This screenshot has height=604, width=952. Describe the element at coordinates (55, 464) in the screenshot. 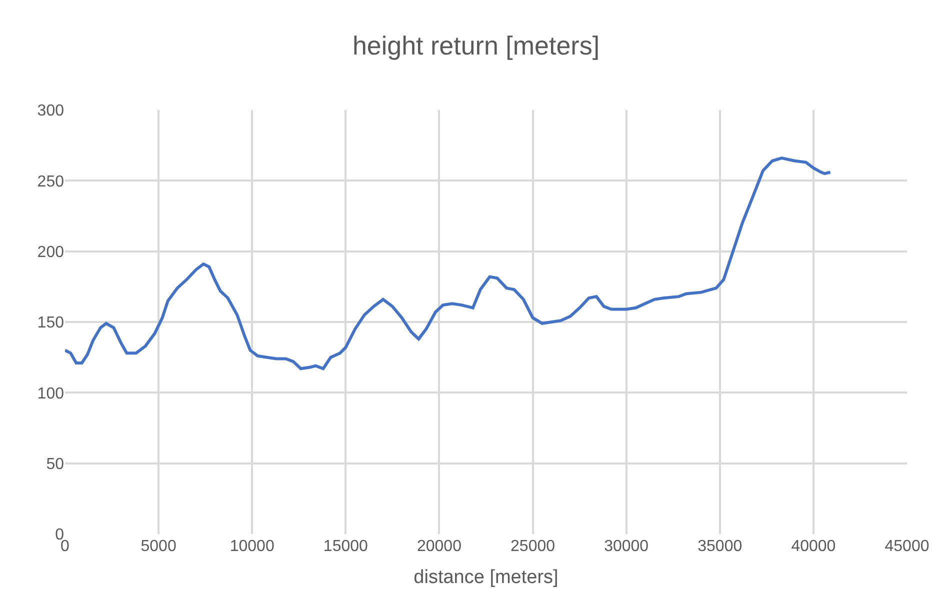

I see `y-tick-label: 50` at that location.